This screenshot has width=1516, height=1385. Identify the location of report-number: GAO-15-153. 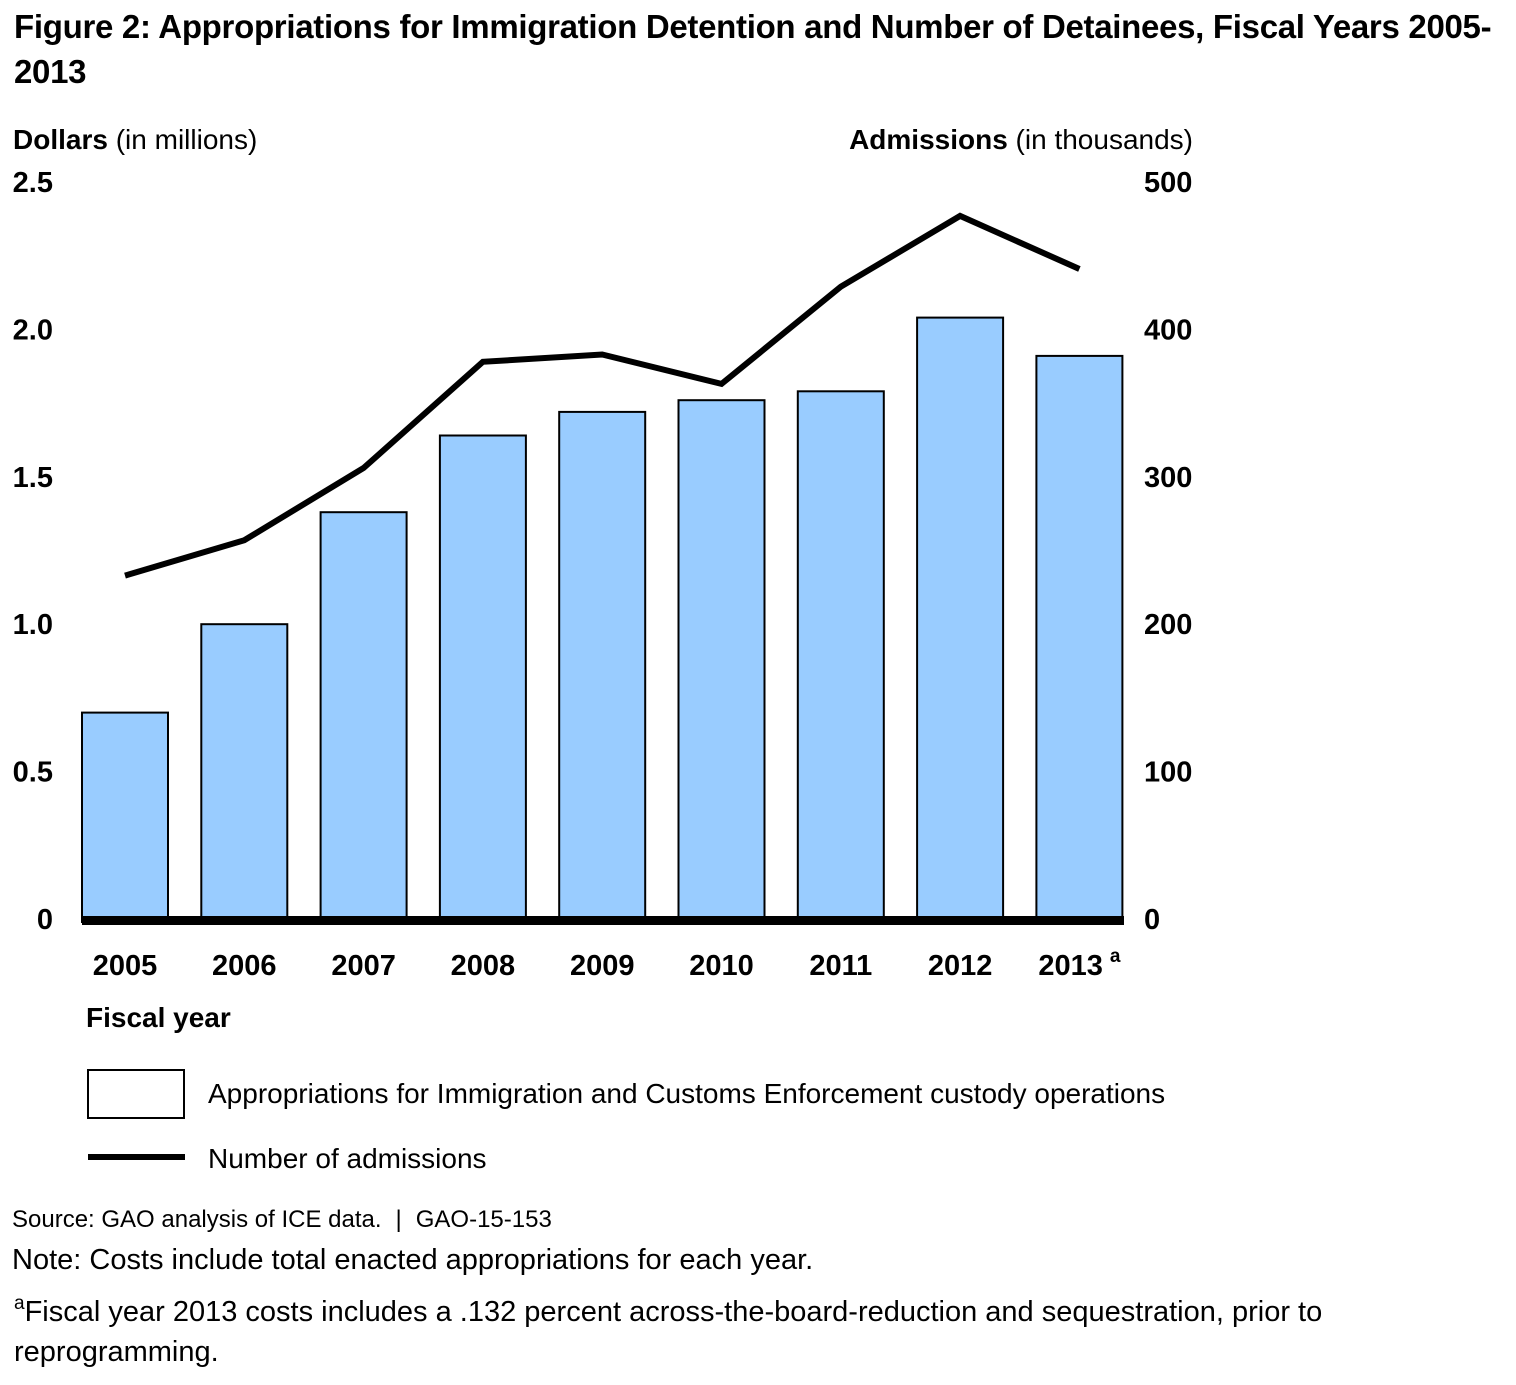
(483, 1219).